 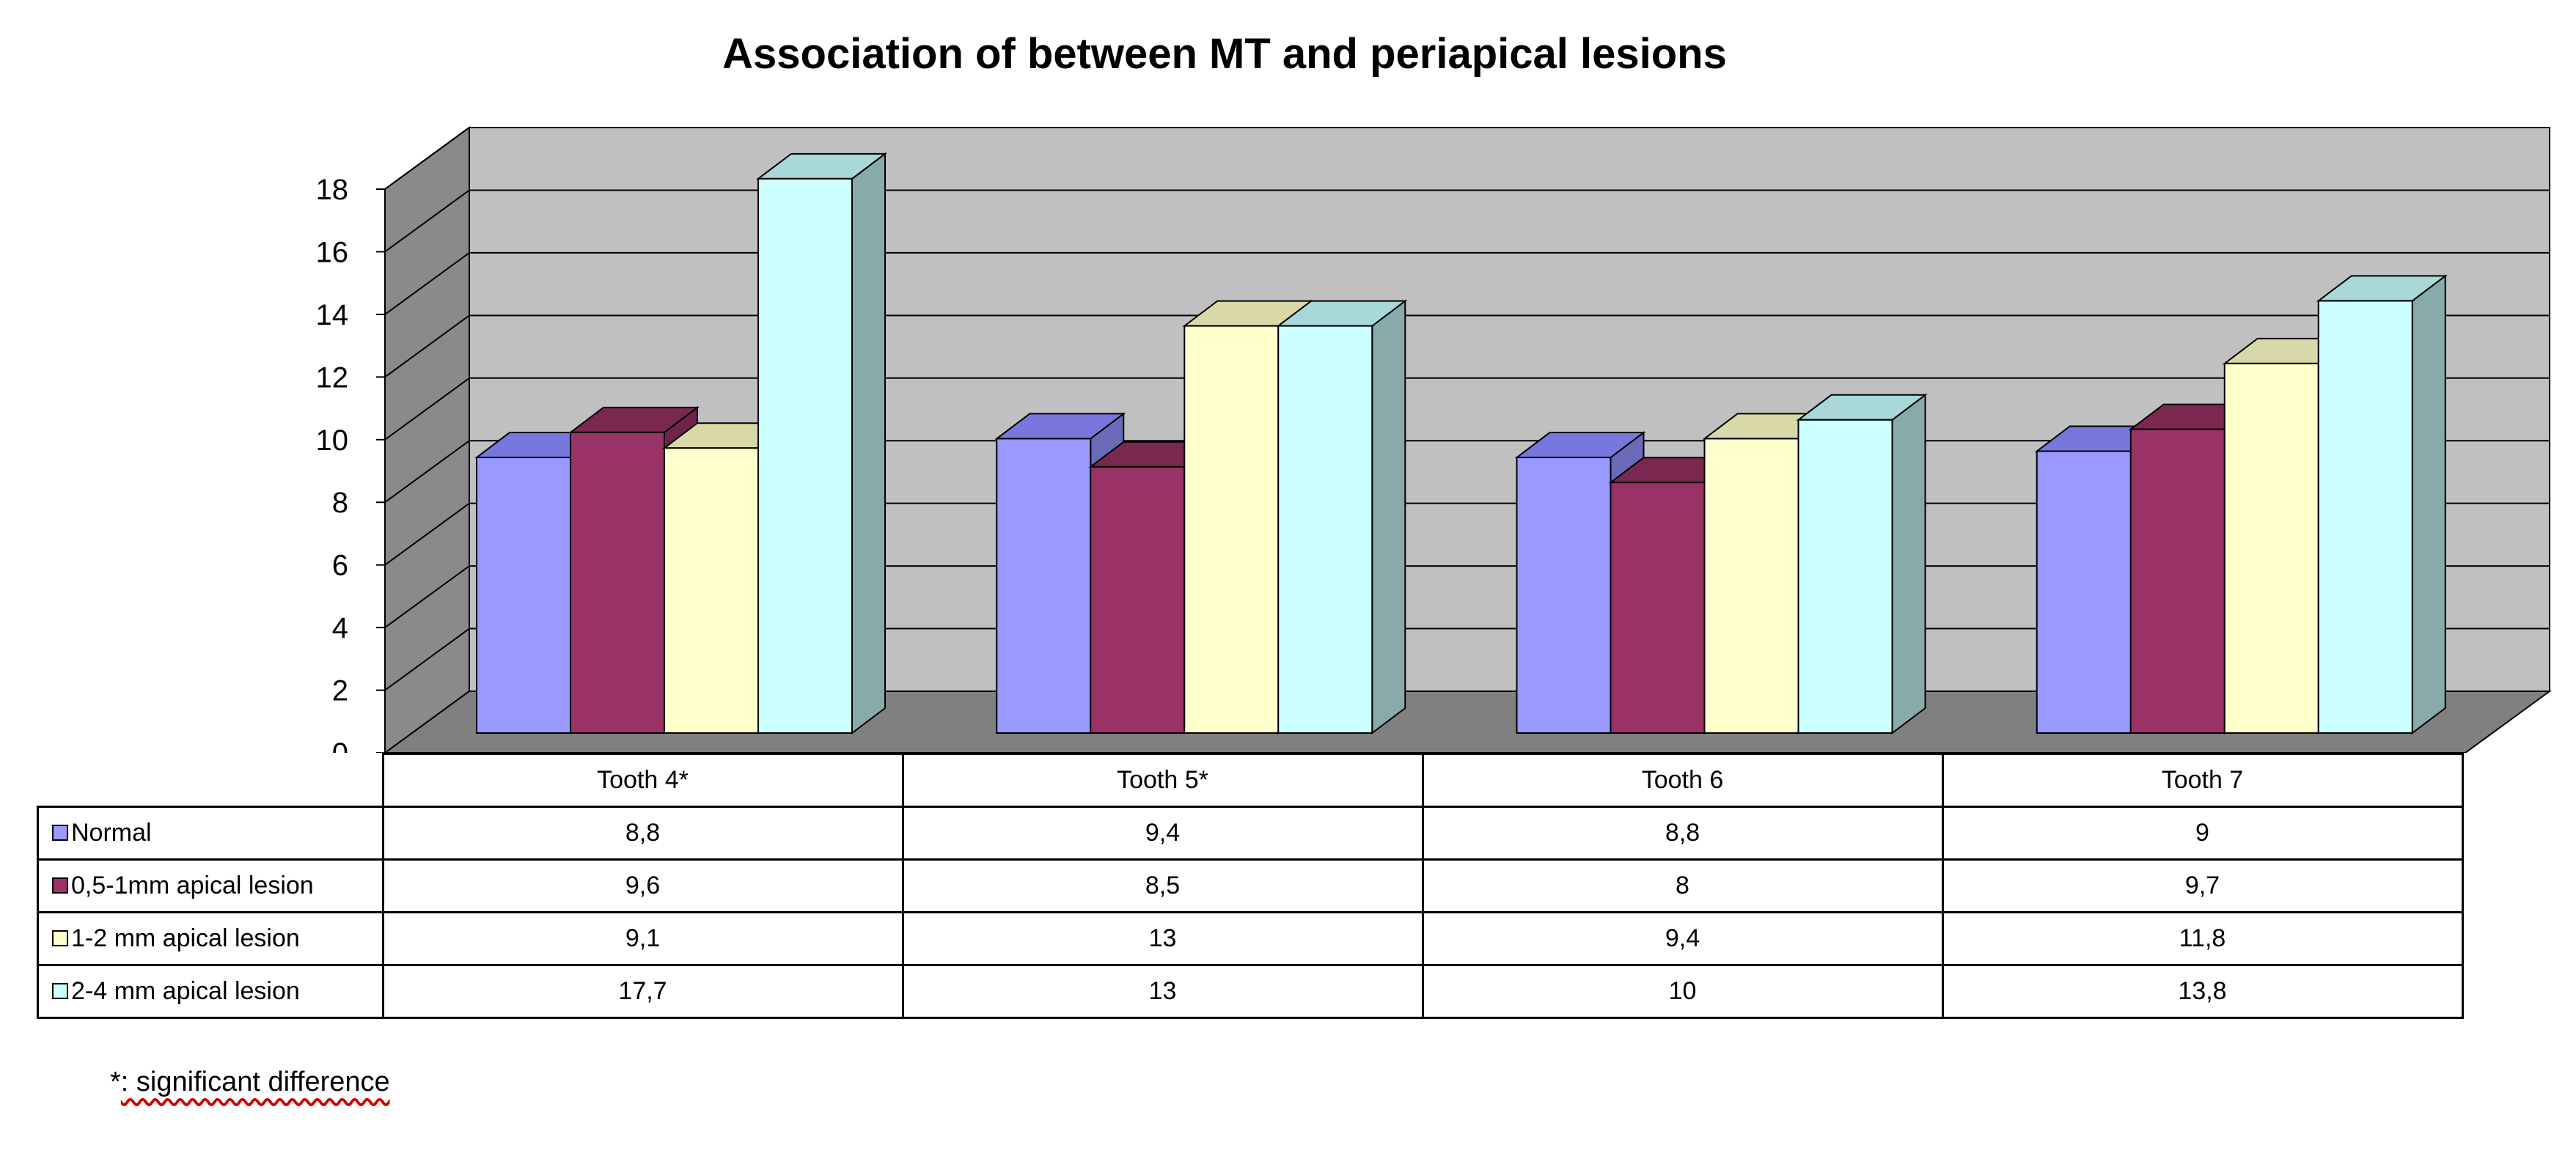 What do you see at coordinates (643, 885) in the screenshot?
I see `data-value-cell: 9,6` at bounding box center [643, 885].